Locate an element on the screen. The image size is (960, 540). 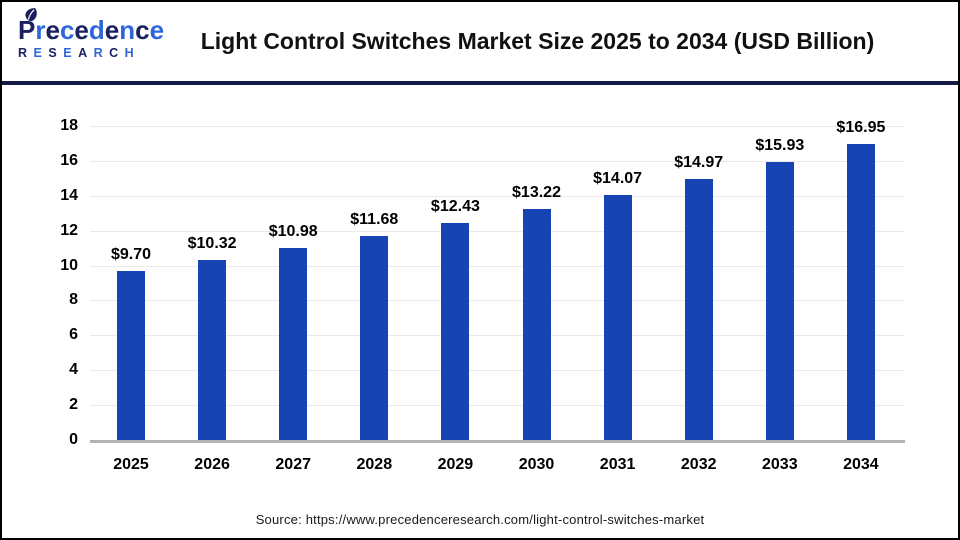
bar-value-label: $16.95 is located at coordinates (861, 128).